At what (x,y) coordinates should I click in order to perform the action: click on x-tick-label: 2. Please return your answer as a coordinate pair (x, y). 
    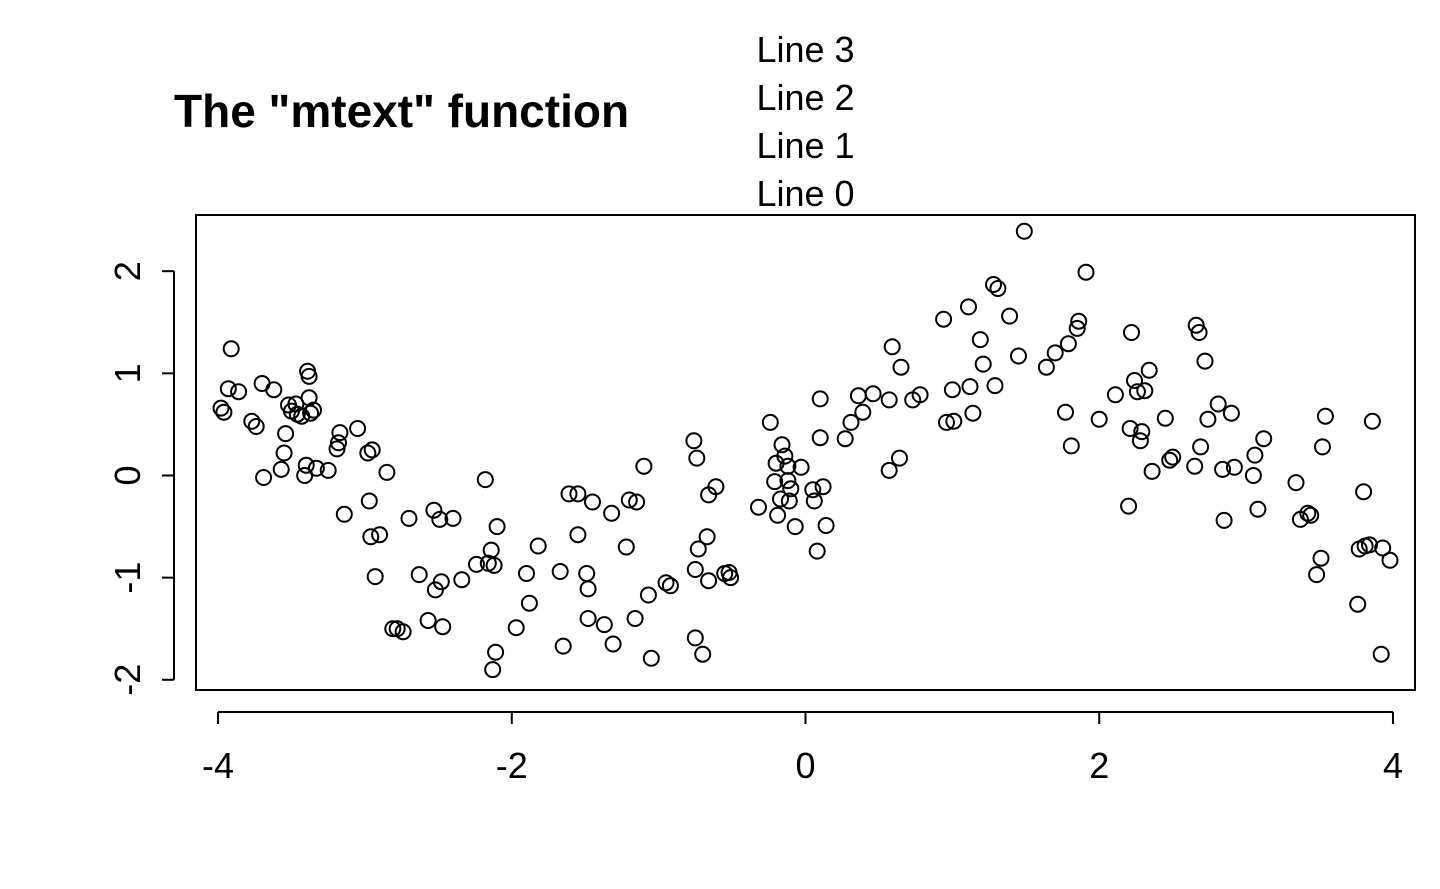
    Looking at the image, I should click on (1099, 765).